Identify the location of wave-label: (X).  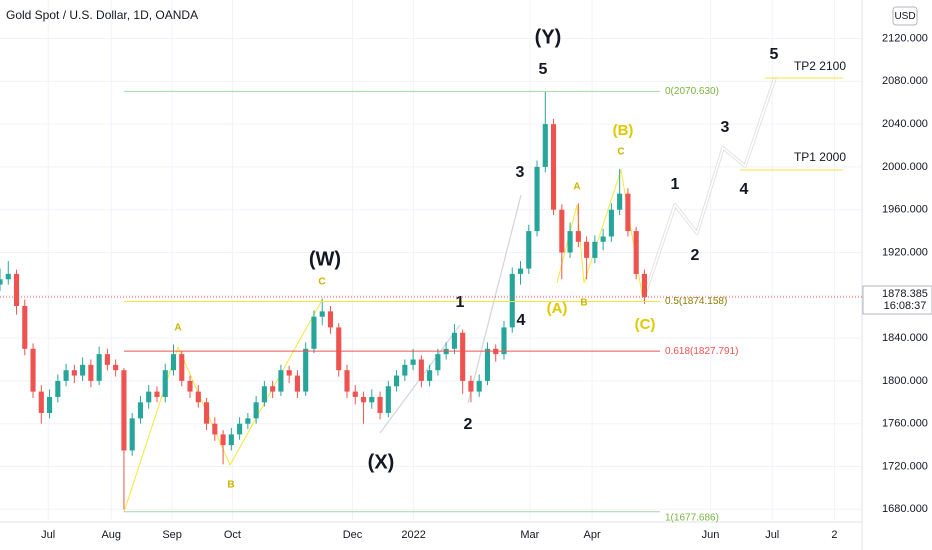
(381, 462).